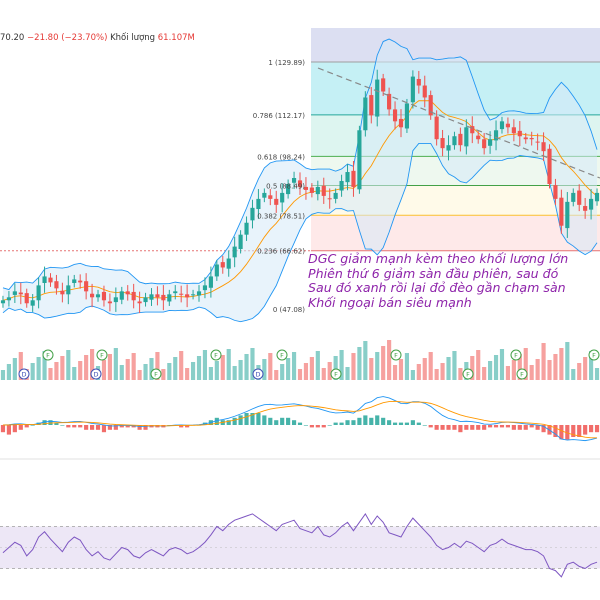  What do you see at coordinates (455, 233) in the screenshot?
I see `fib-zone-0.236` at bounding box center [455, 233].